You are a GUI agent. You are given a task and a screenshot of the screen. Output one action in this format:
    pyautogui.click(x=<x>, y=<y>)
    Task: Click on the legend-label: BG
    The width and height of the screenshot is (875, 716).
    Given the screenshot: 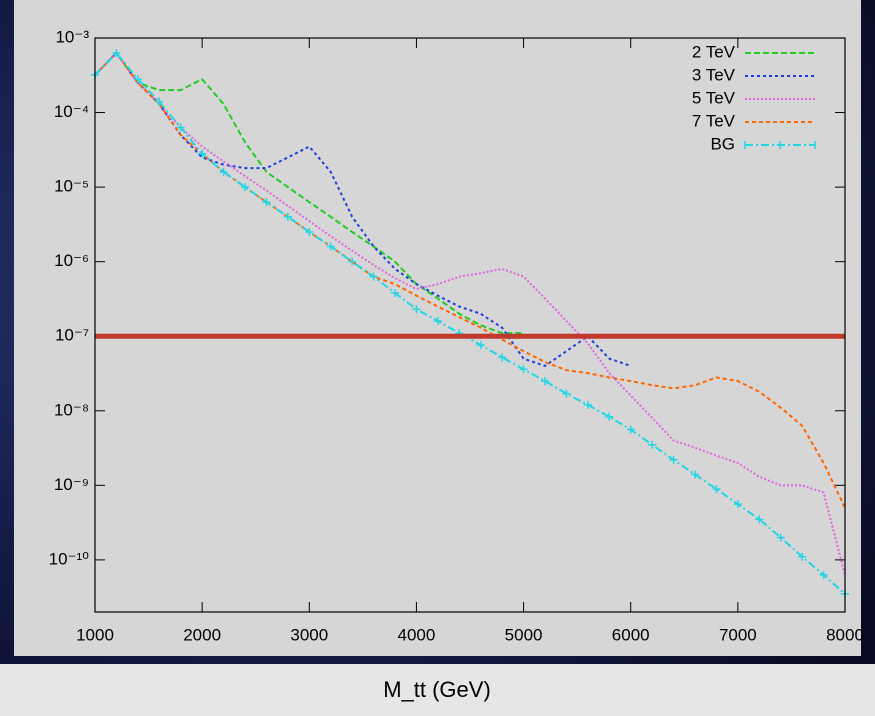 What is the action you would take?
    pyautogui.click(x=722, y=143)
    